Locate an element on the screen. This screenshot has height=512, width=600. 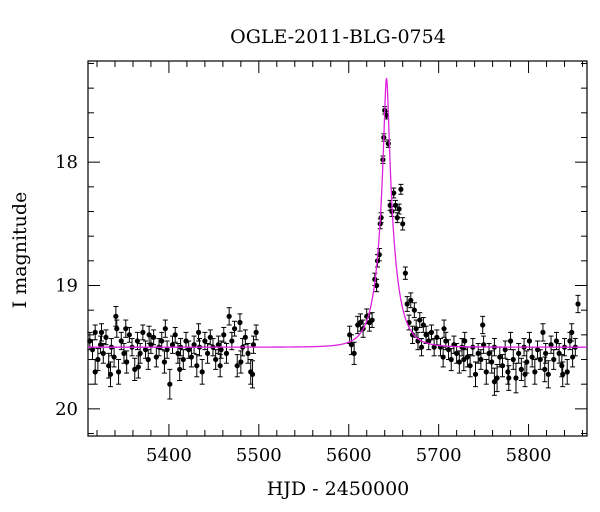
y-tick-label: 18 is located at coordinates (66, 162).